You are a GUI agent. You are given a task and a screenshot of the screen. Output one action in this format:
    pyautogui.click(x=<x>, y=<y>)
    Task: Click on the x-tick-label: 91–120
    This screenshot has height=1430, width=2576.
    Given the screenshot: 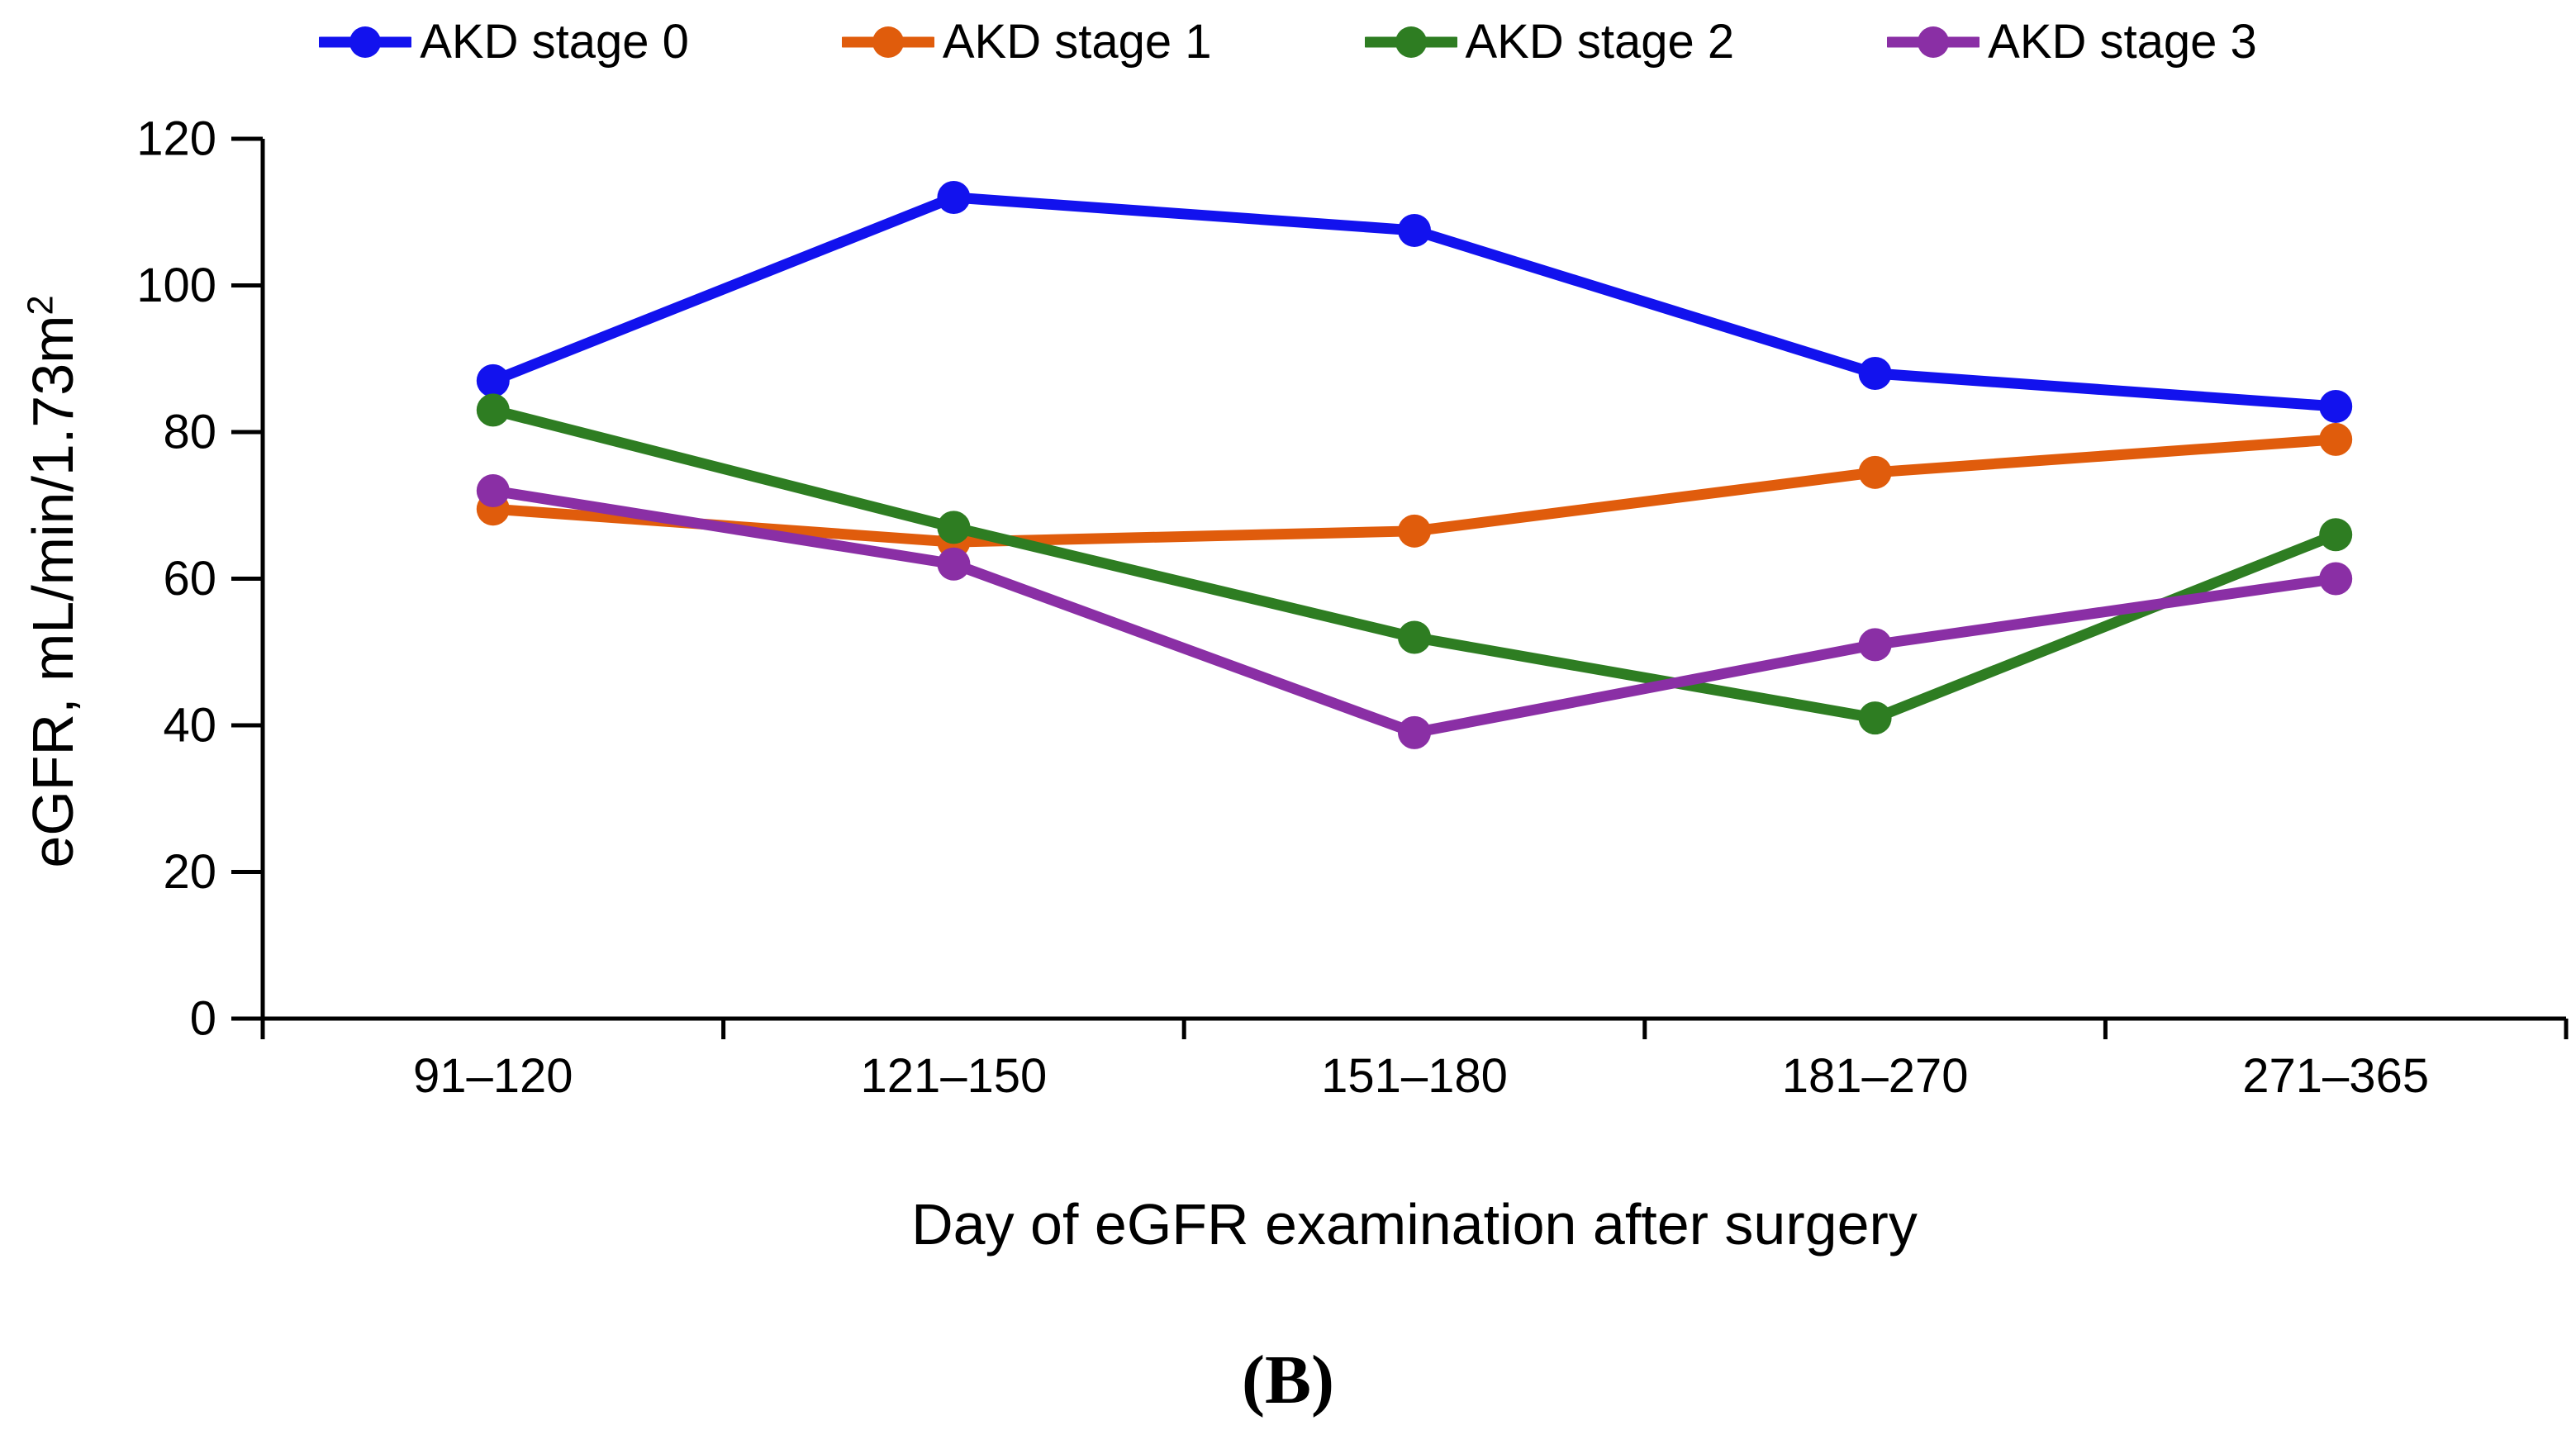 What is the action you would take?
    pyautogui.click(x=493, y=1076)
    